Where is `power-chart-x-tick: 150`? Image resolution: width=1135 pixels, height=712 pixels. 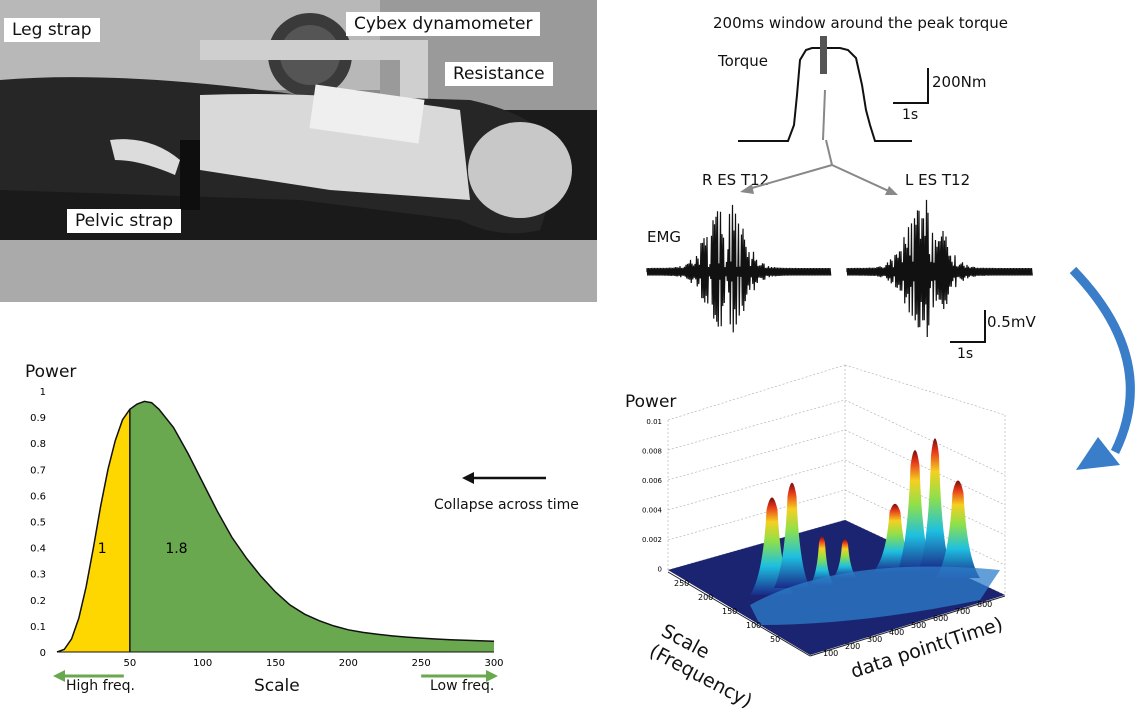
power-chart-x-tick: 150 is located at coordinates (275, 663).